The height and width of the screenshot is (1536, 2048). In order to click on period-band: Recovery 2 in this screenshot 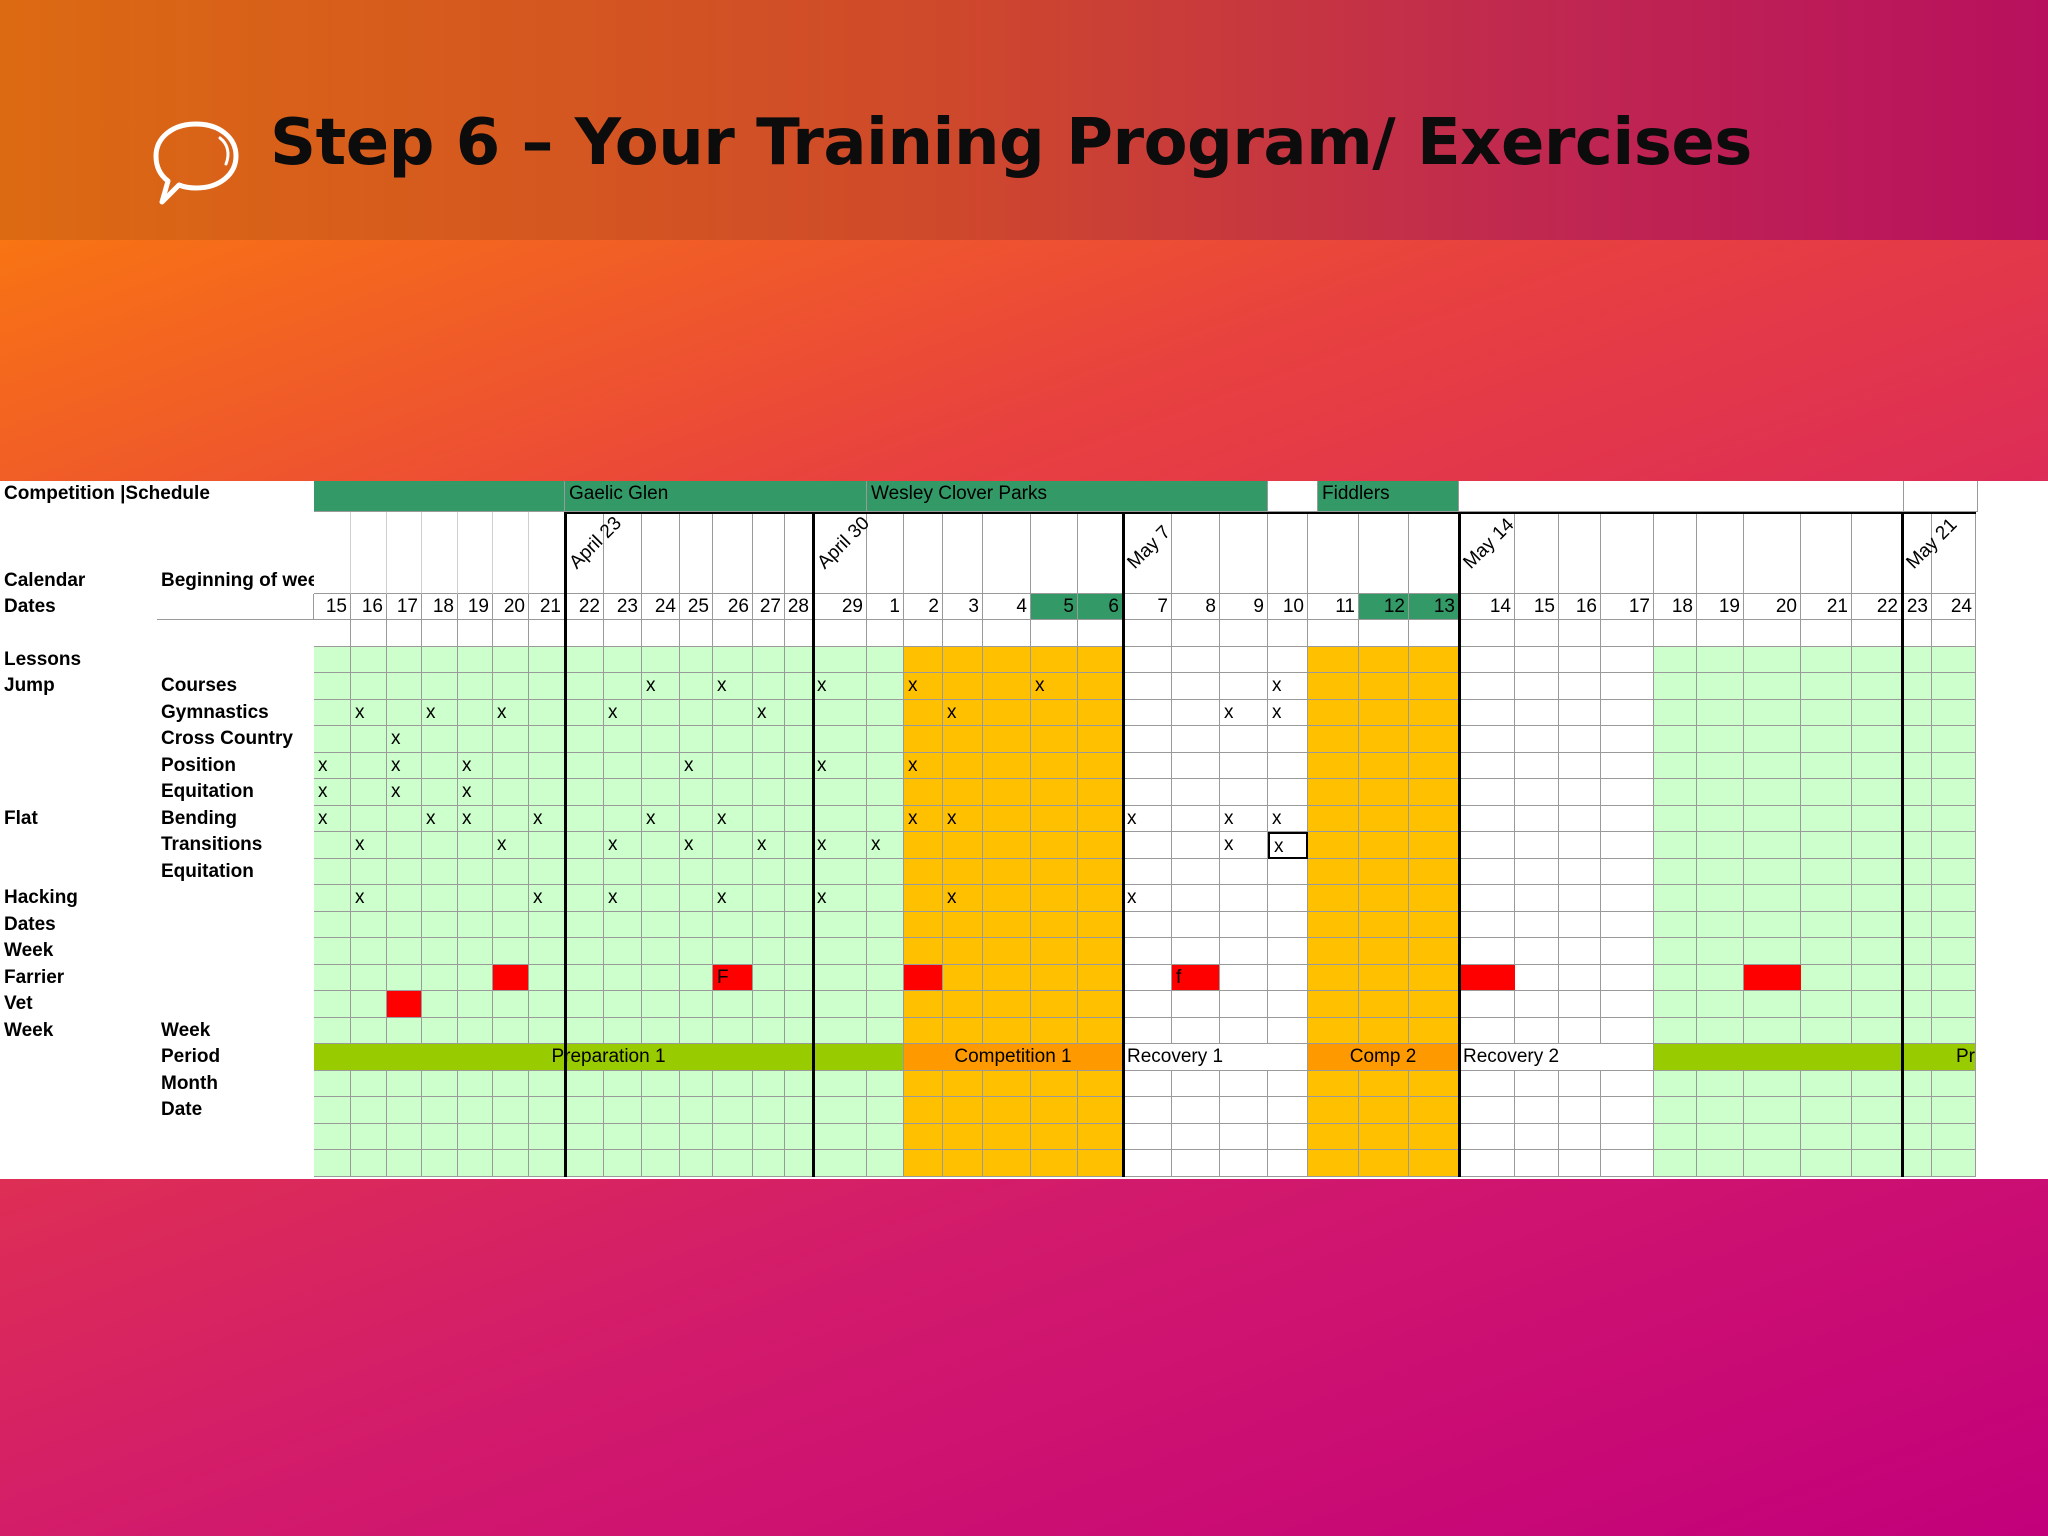, I will do `click(1556, 1057)`.